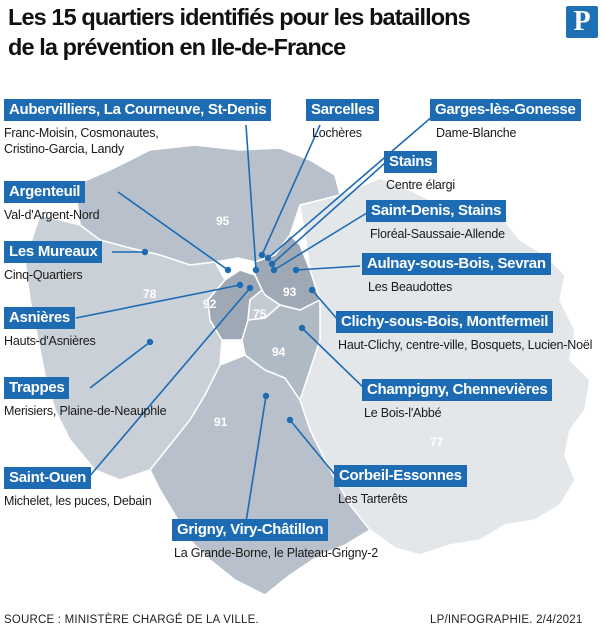 Image resolution: width=605 pixels, height=632 pixels. I want to click on location-dot-champigny, so click(302, 328).